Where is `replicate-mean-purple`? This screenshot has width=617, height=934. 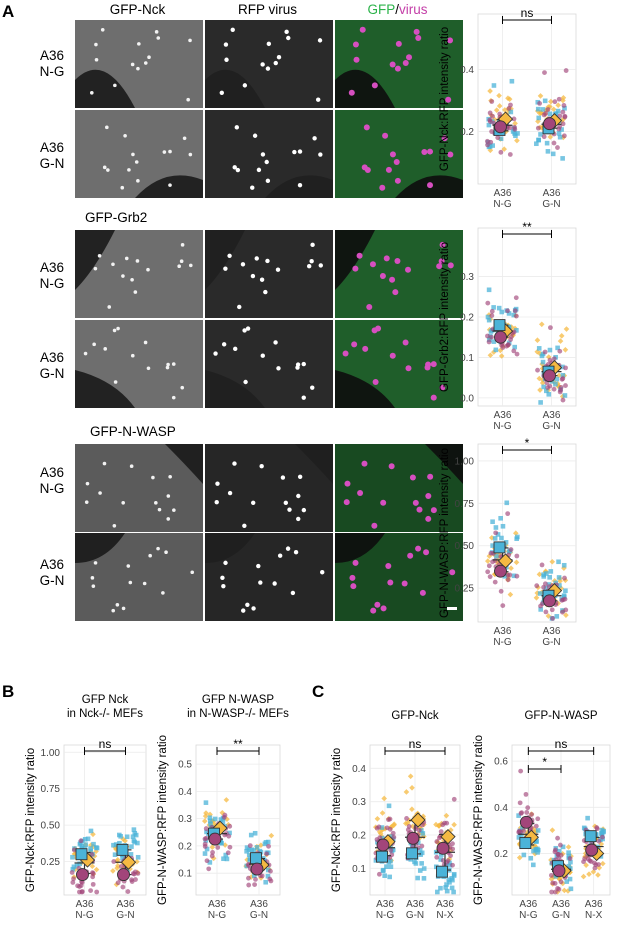
replicate-mean-purple is located at coordinates (549, 124).